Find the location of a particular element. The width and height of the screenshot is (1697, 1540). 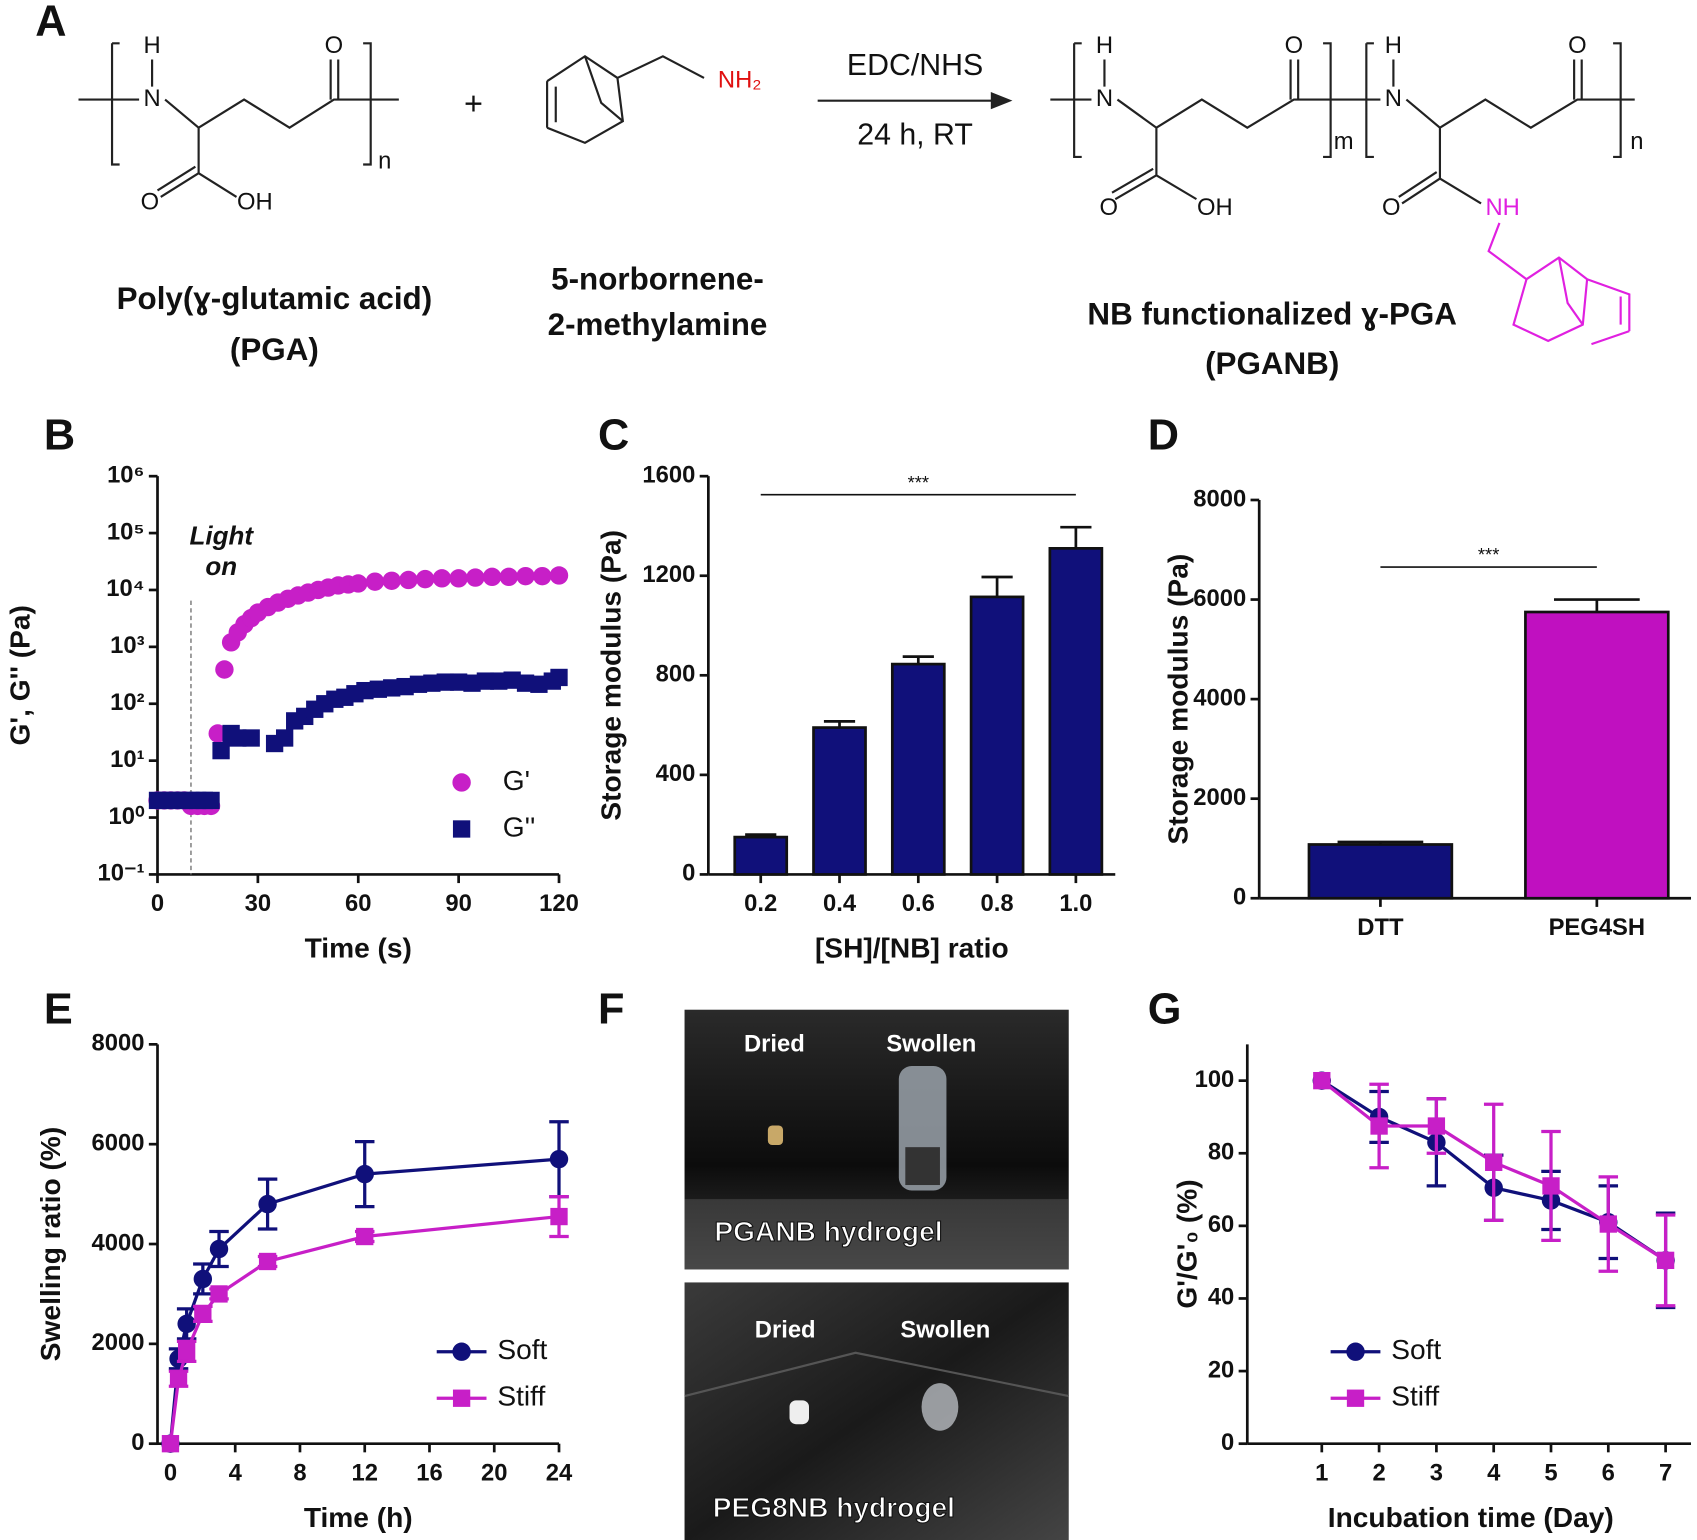

x-tick-label: 8 is located at coordinates (299, 1472).